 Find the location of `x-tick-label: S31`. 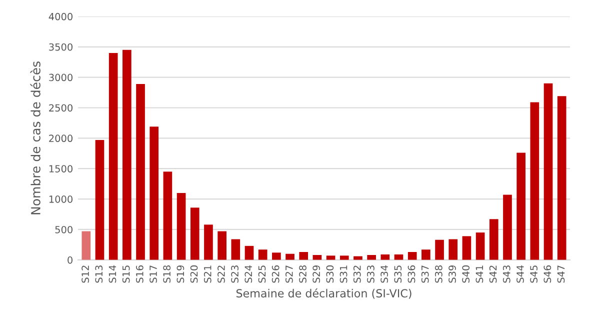

x-tick-label: S31 is located at coordinates (344, 274).